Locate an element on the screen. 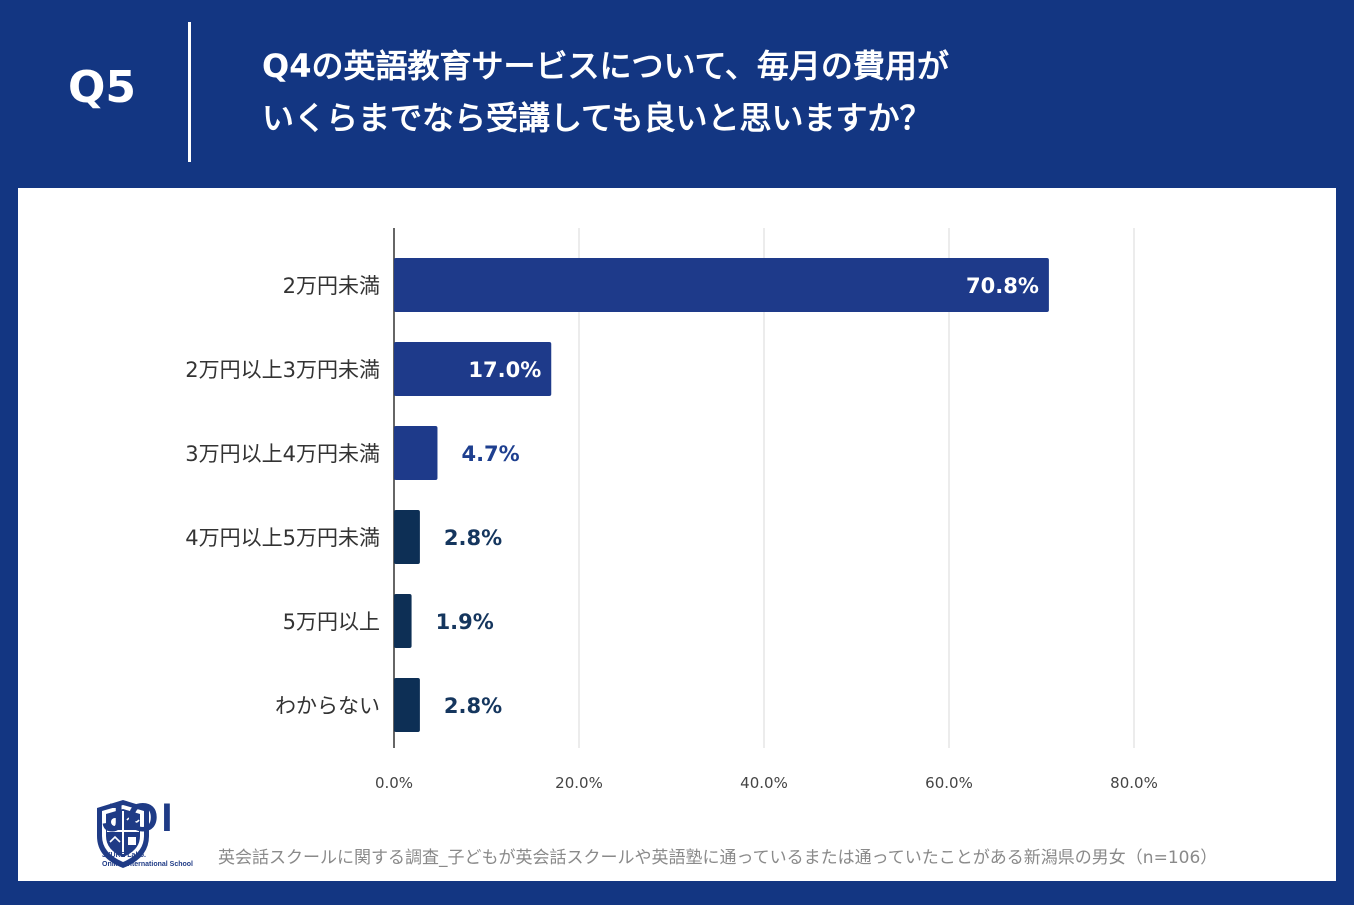  question-line-1: Q4の英語教育サービスについて、毎月の費用が is located at coordinates (605, 66).